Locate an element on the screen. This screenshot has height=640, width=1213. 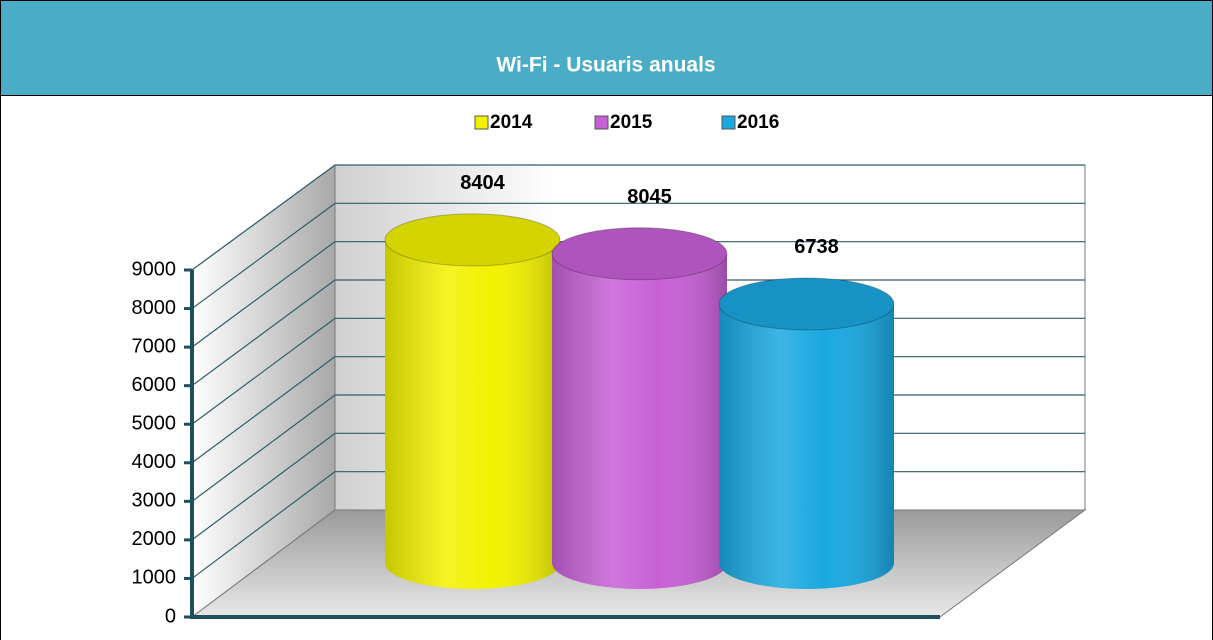
y-tick-label: 0 is located at coordinates (170, 616).